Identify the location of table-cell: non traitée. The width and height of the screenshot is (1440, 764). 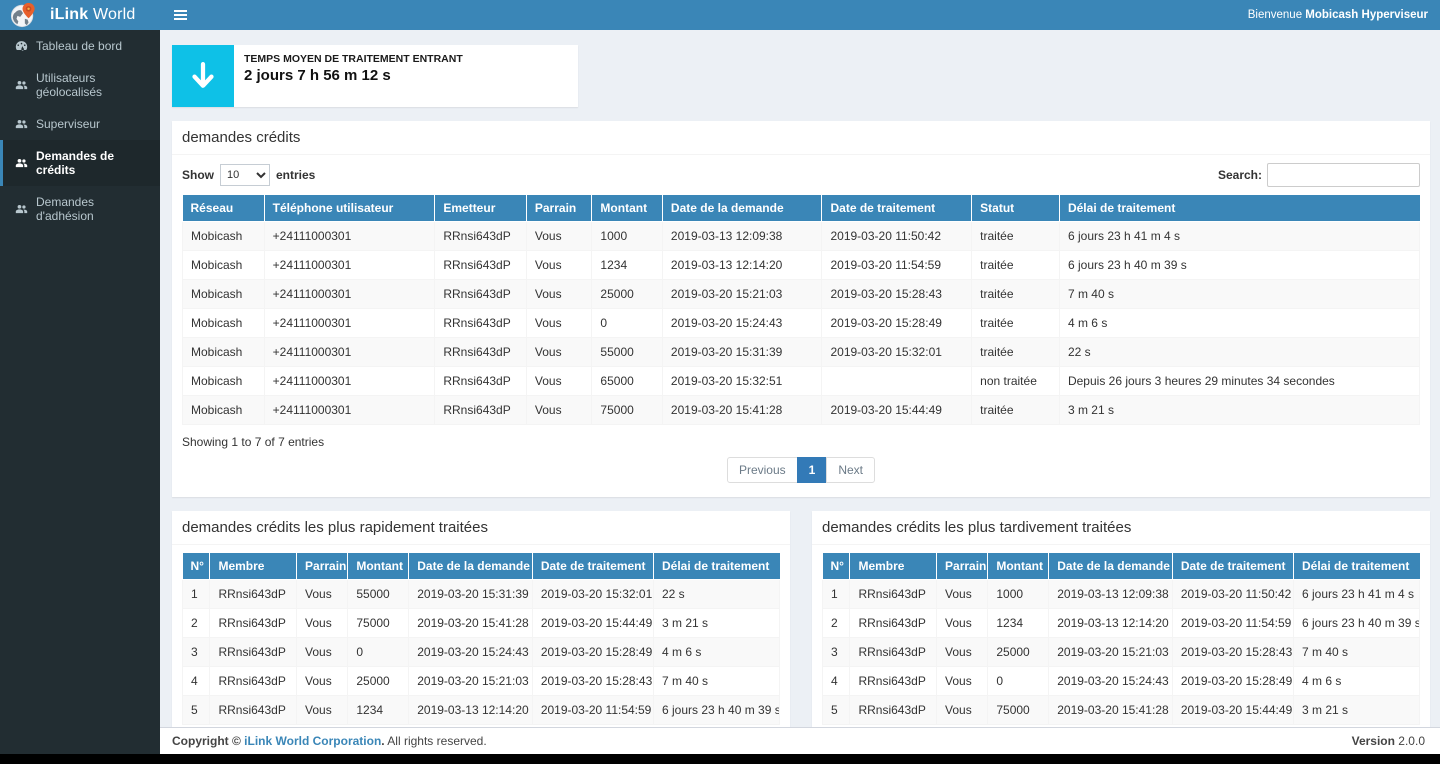
(1015, 381).